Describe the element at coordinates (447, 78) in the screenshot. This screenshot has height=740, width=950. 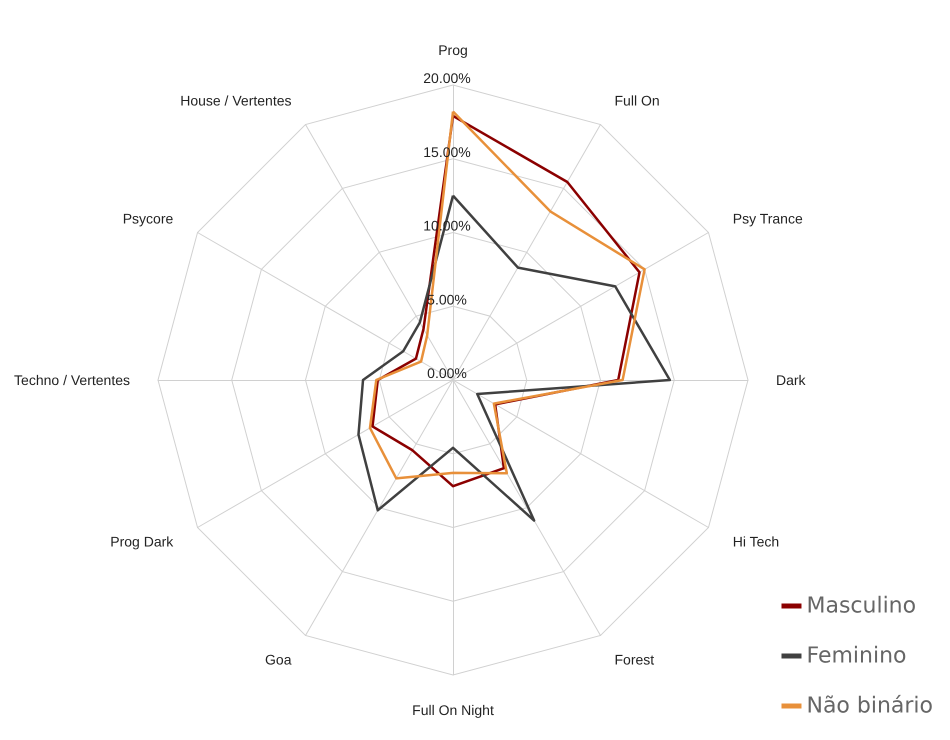
I see `y-tick-label: 20.00%` at that location.